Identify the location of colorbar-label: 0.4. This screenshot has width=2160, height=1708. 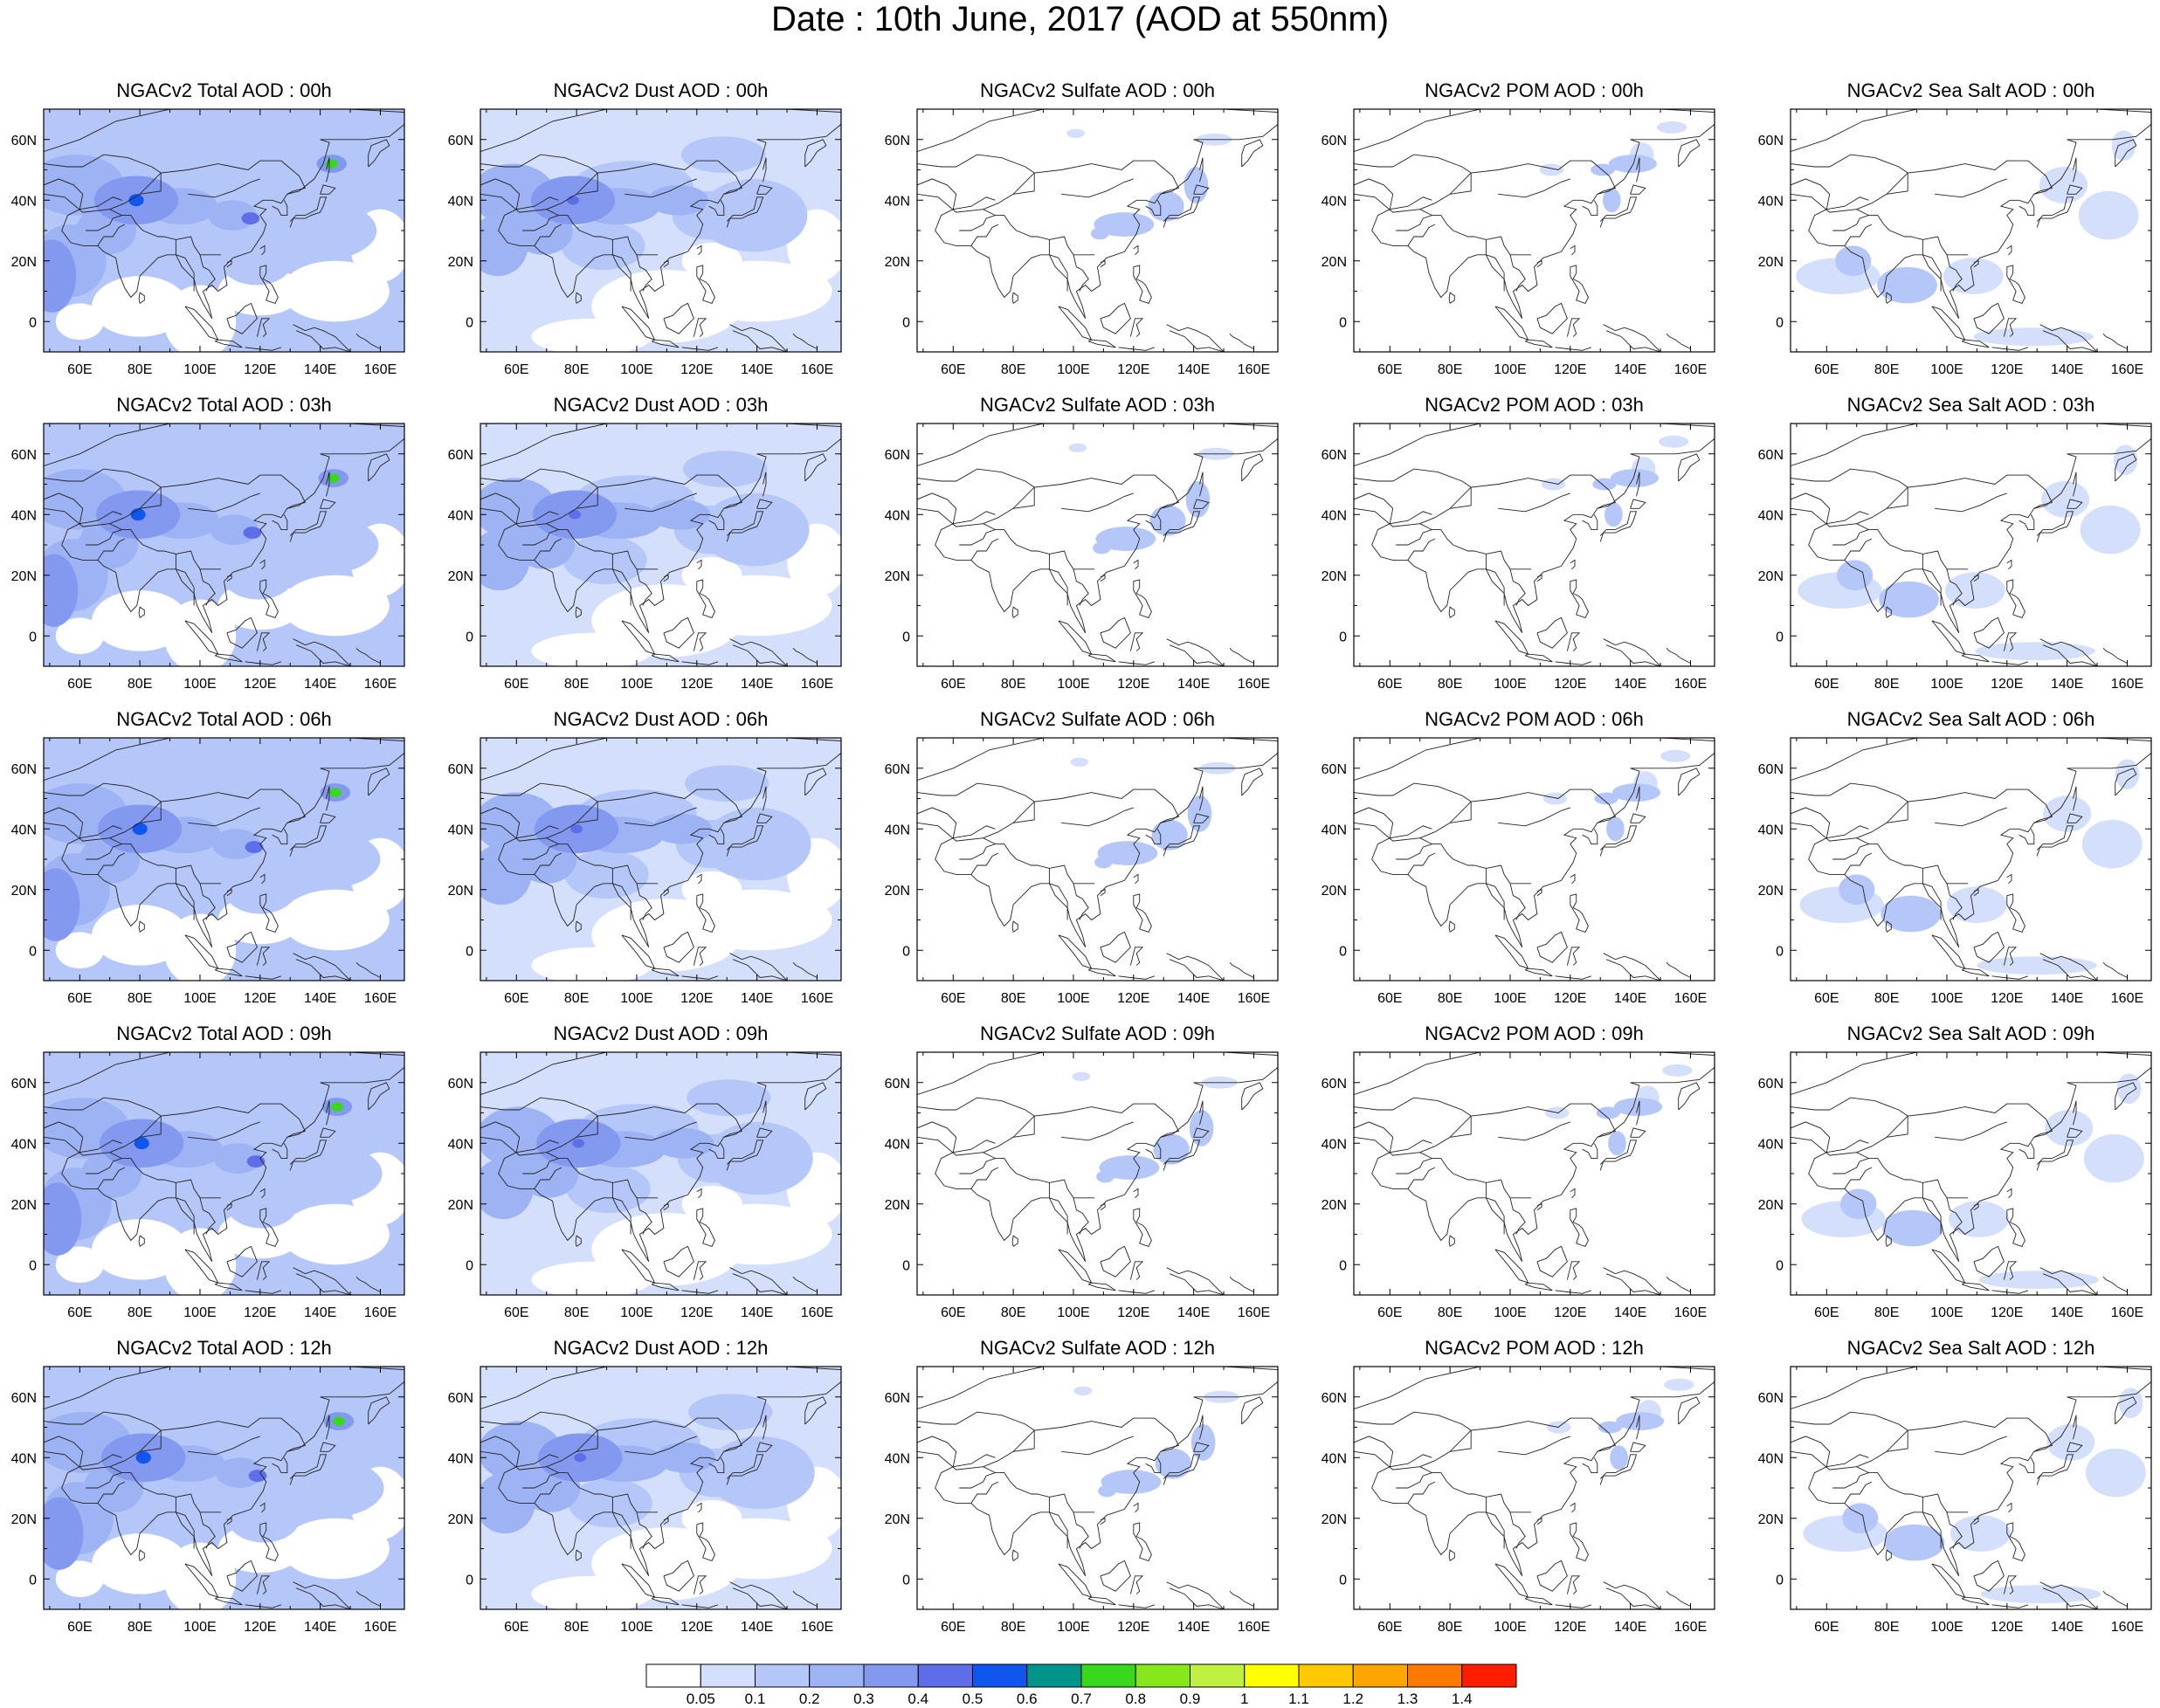
(917, 1698).